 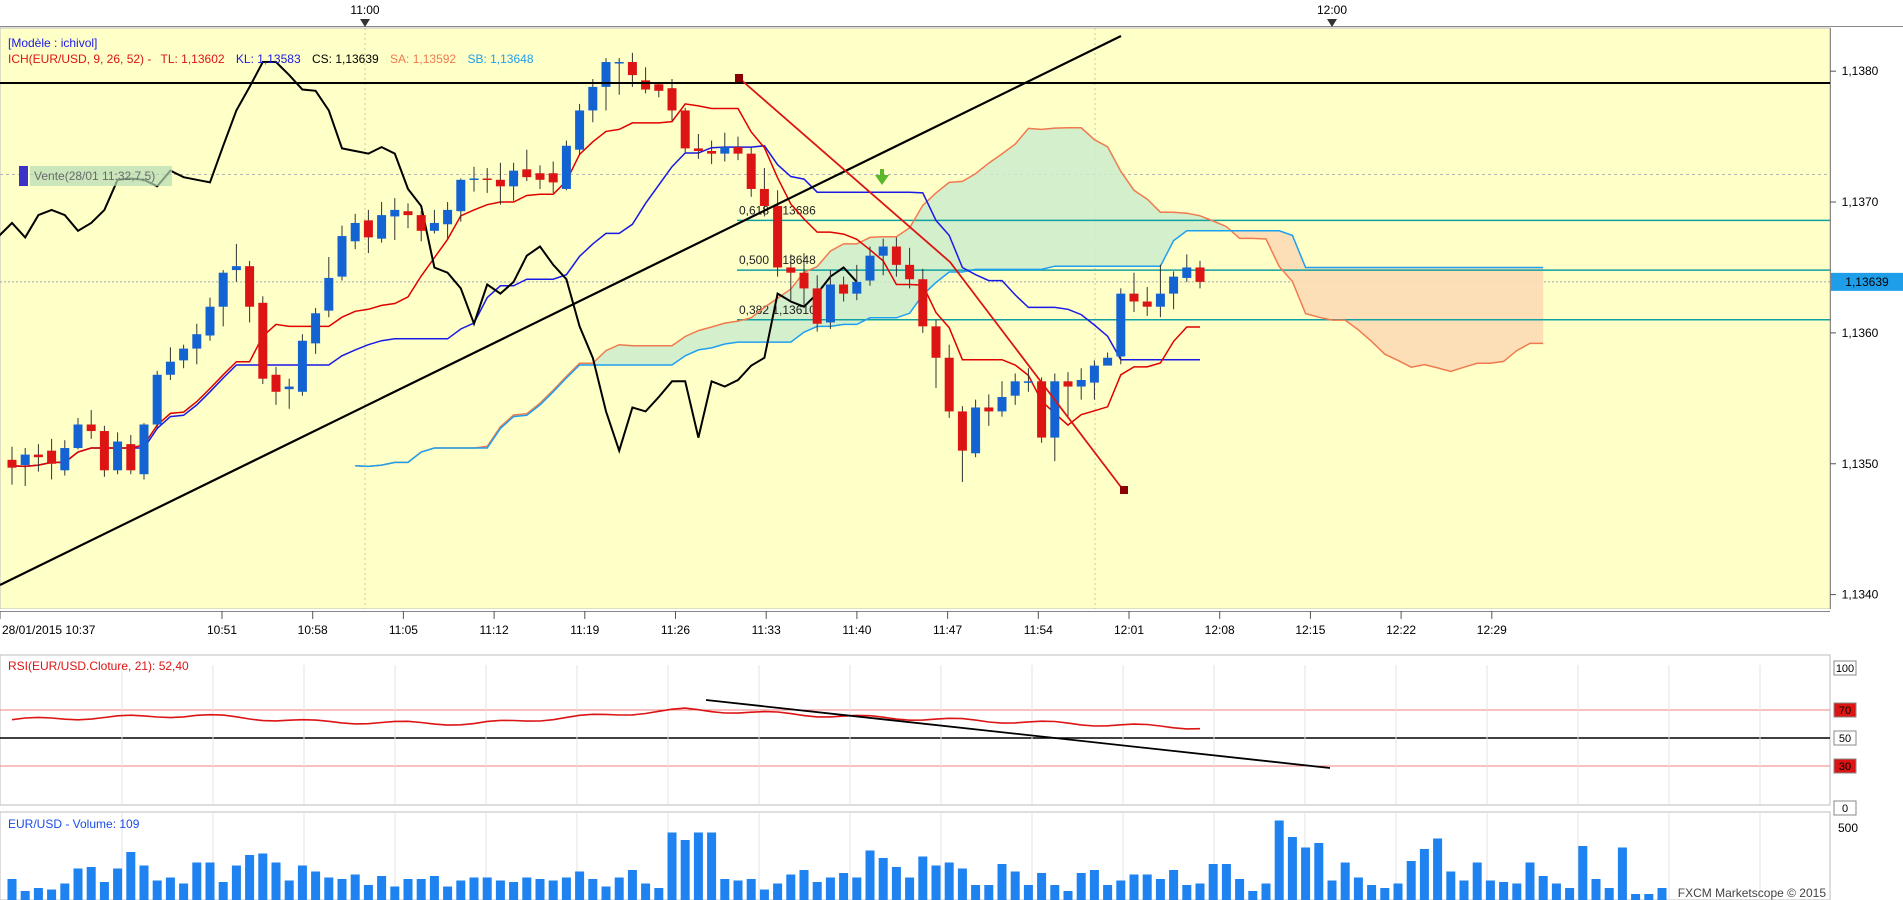 What do you see at coordinates (1866, 318) in the screenshot?
I see `price-axis: 1,1380 1,1370 1,1360 1,1350 1,1340 1,13639` at bounding box center [1866, 318].